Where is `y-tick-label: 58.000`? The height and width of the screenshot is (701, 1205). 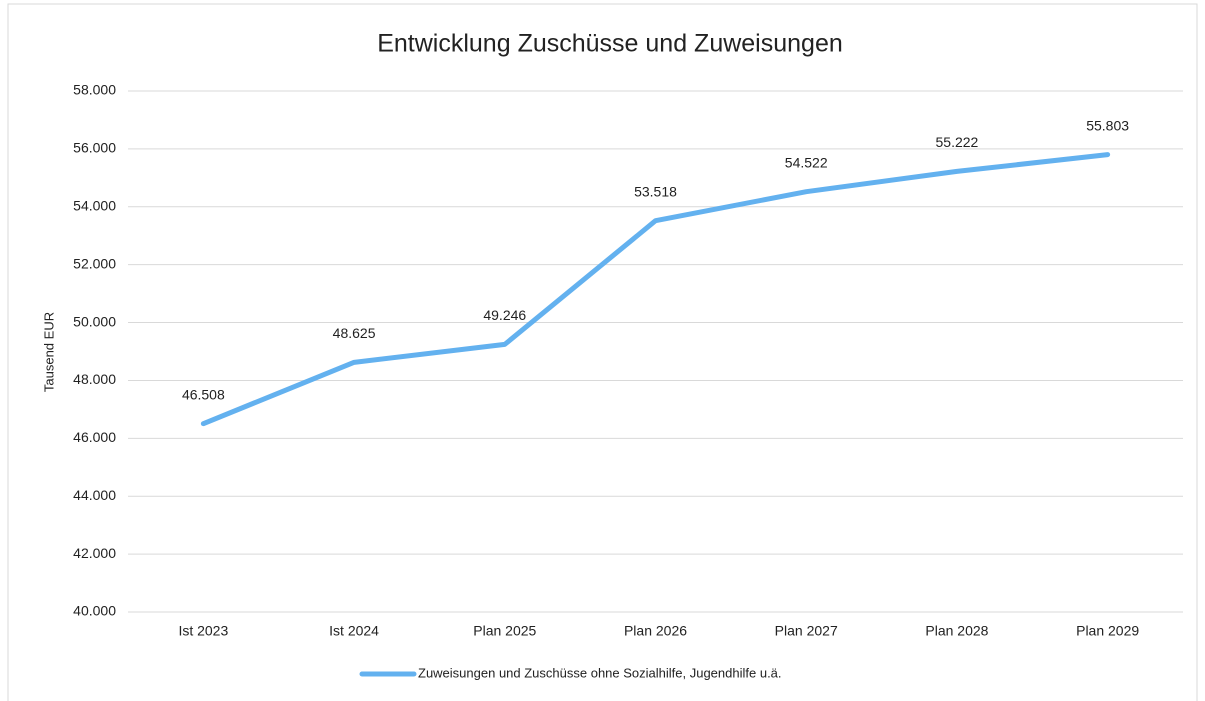 y-tick-label: 58.000 is located at coordinates (94, 90).